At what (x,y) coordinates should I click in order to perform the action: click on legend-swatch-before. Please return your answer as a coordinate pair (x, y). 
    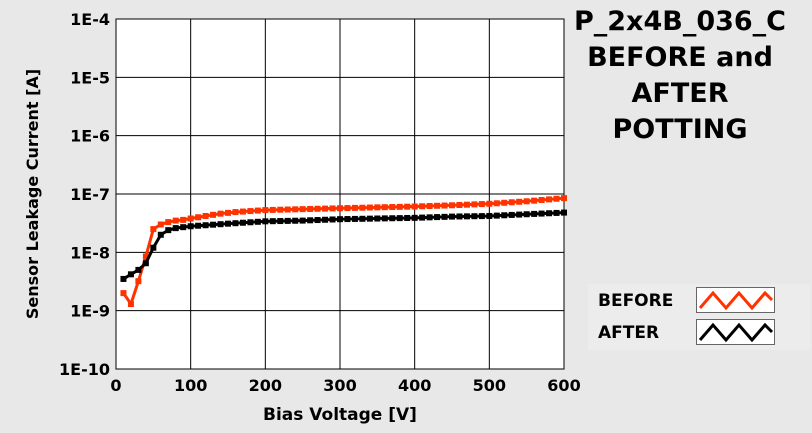
    Looking at the image, I should click on (735, 300).